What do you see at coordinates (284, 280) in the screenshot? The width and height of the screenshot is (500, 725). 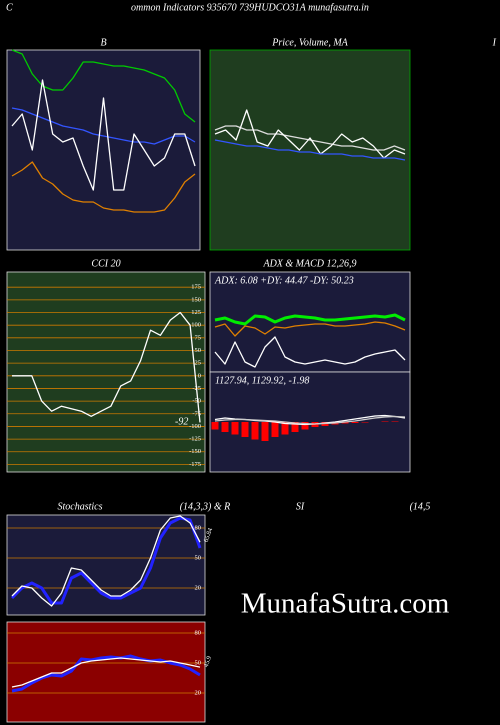 I see `annotation: ADX: 6.08 +DY: 44.47 -DY: 50.23` at bounding box center [284, 280].